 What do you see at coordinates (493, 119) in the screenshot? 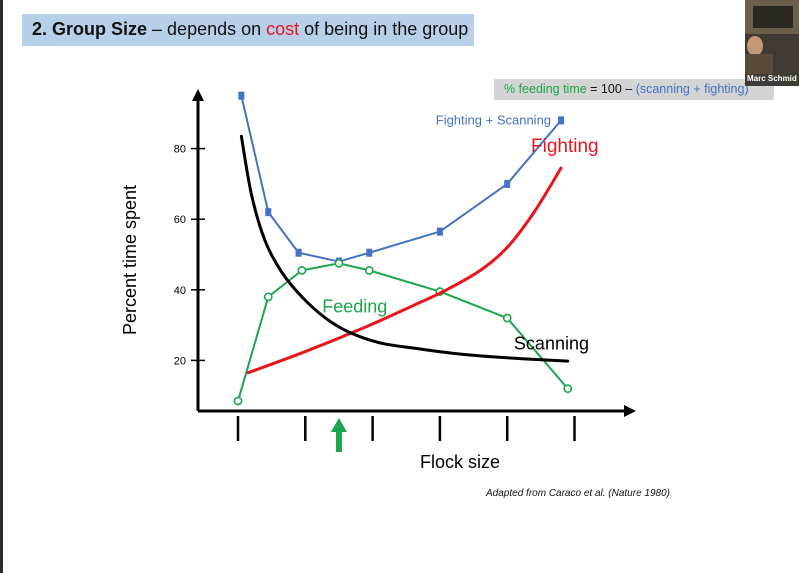
I see `label-fighting-scanning: Fighting + Scanning` at bounding box center [493, 119].